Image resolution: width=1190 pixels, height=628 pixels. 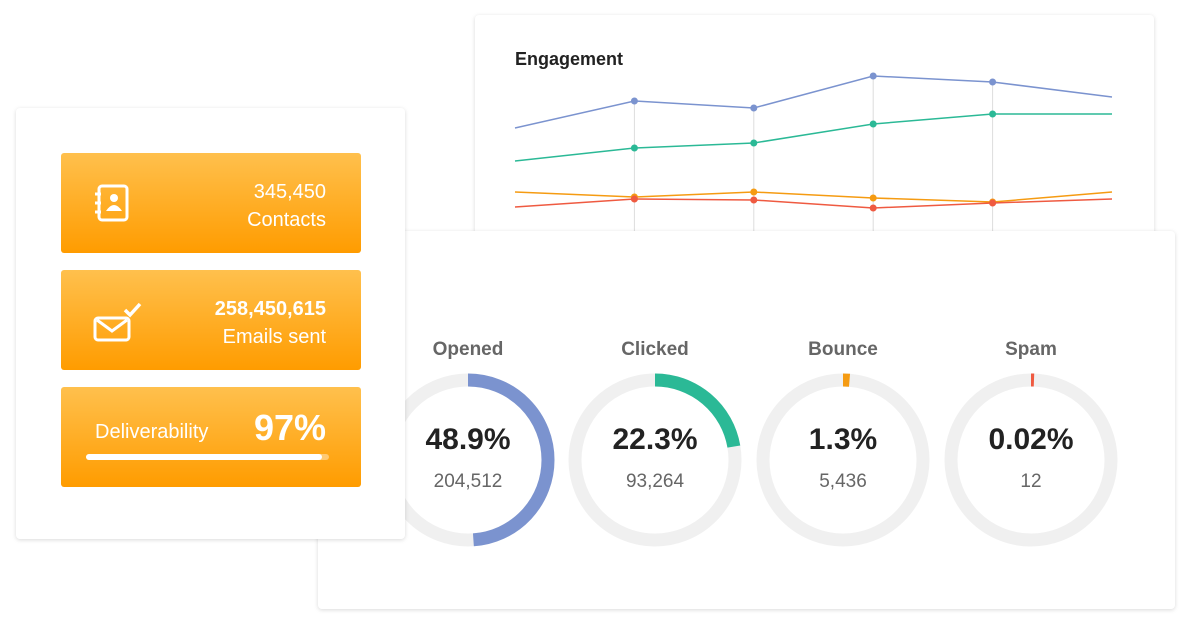 I want to click on stat-title: Clicked, so click(x=655, y=349).